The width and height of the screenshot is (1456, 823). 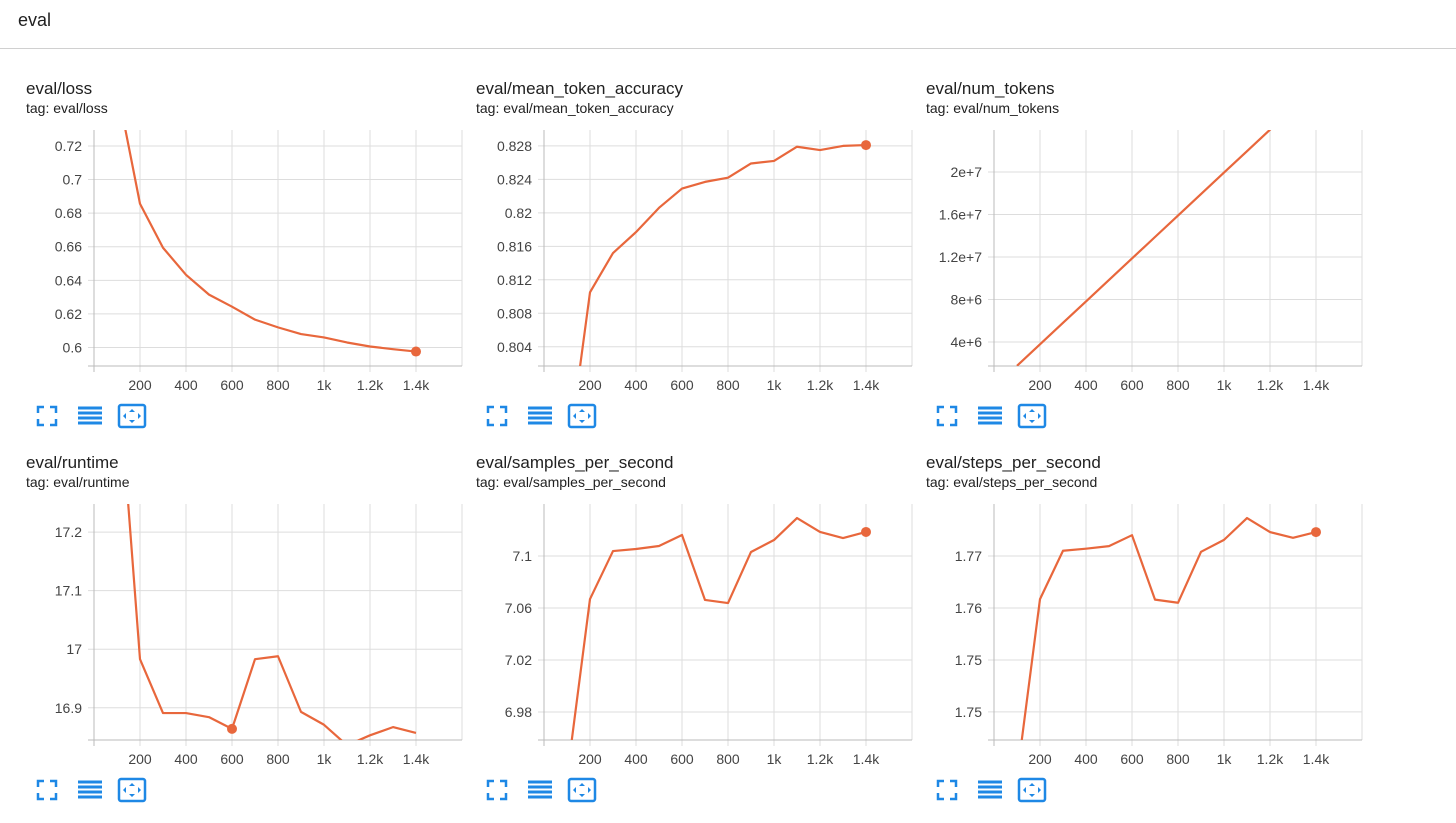 What do you see at coordinates (968, 660) in the screenshot?
I see `y-tick-label: 1.75` at bounding box center [968, 660].